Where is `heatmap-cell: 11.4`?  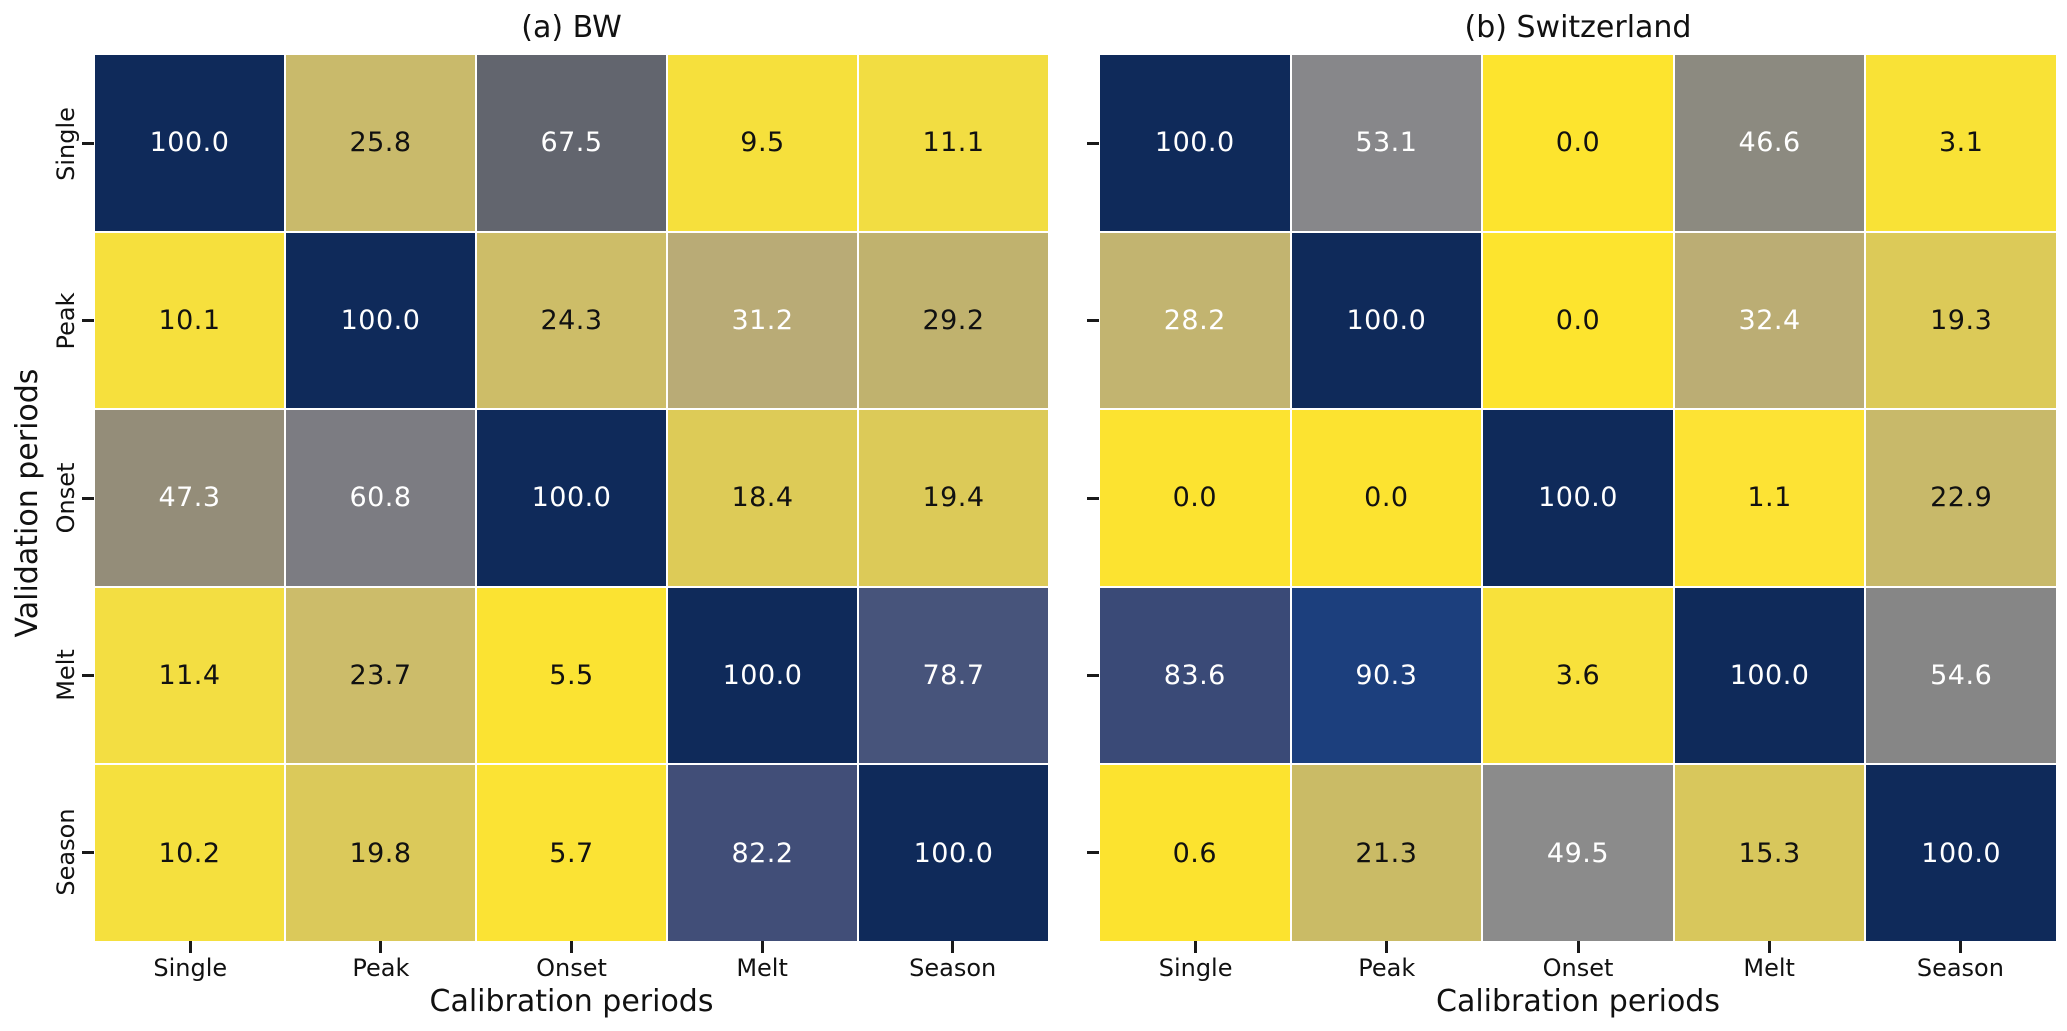 heatmap-cell: 11.4 is located at coordinates (189, 675).